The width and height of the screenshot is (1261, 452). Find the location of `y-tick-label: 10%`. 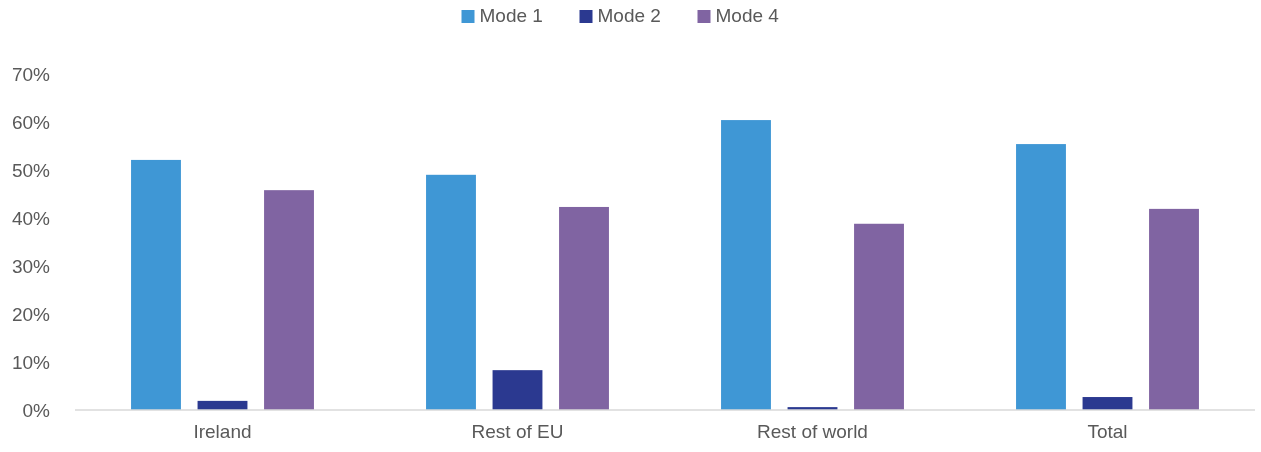

y-tick-label: 10% is located at coordinates (31, 362).